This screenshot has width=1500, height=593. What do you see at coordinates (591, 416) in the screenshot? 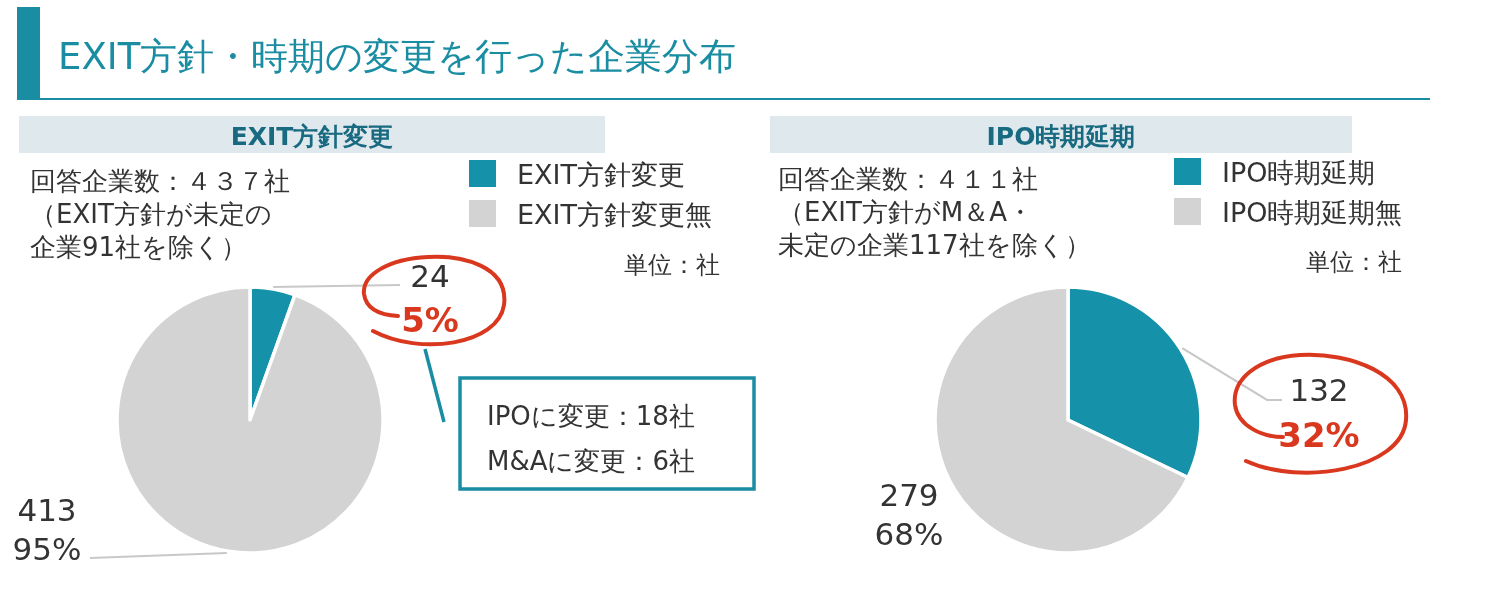
I see `text: IPOに変更：18社` at bounding box center [591, 416].